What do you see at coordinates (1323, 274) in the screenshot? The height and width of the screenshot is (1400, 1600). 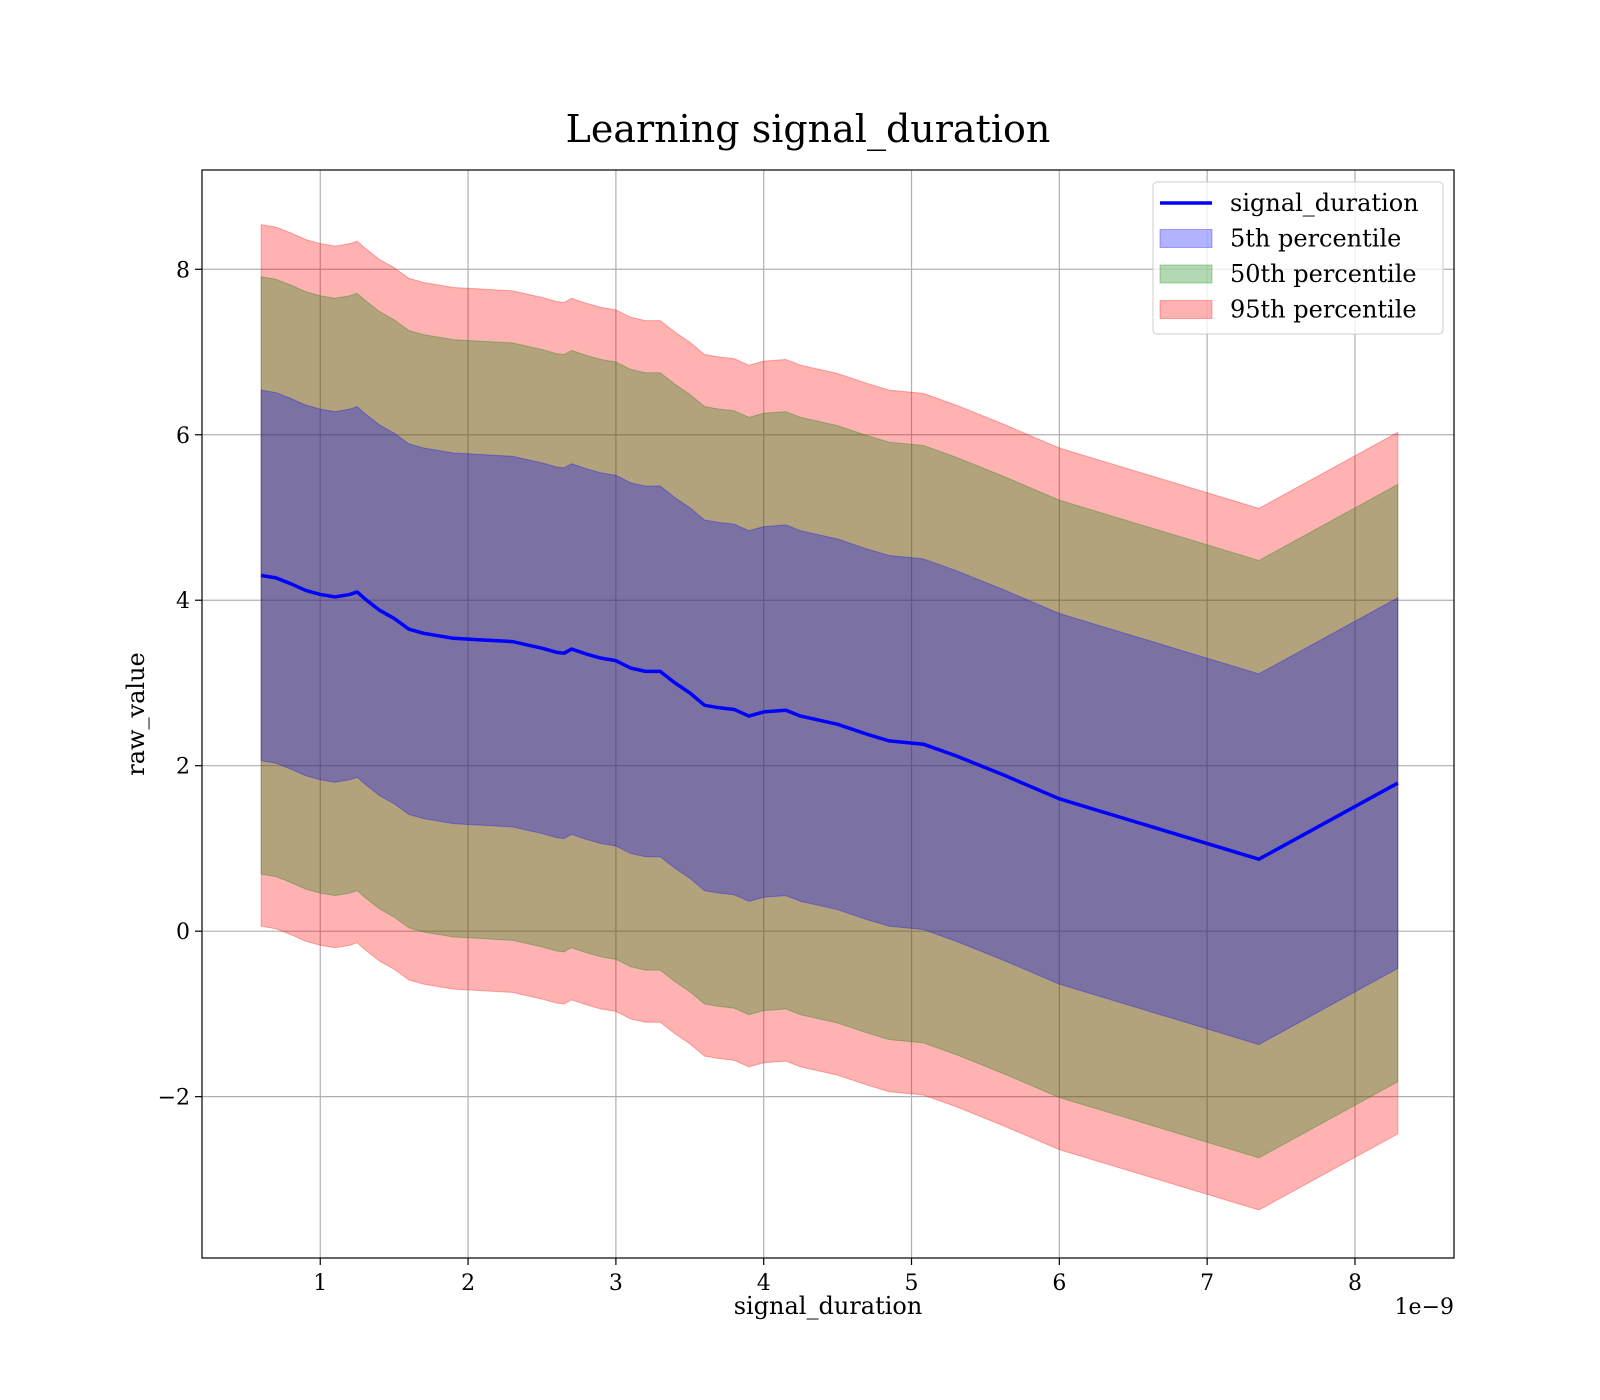 I see `legend-label: 50th percentile` at bounding box center [1323, 274].